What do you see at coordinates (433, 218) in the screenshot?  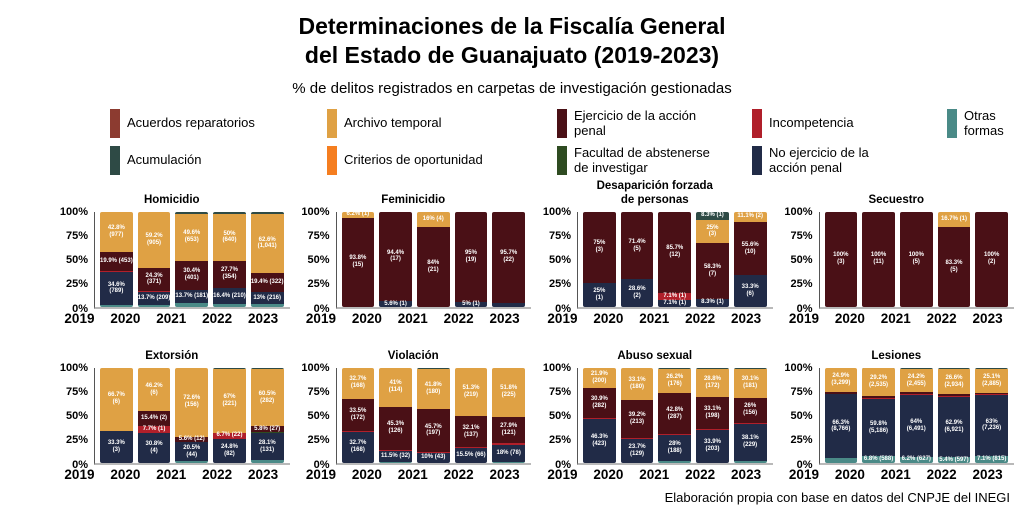 I see `segment-label: 16% (4)` at bounding box center [433, 218].